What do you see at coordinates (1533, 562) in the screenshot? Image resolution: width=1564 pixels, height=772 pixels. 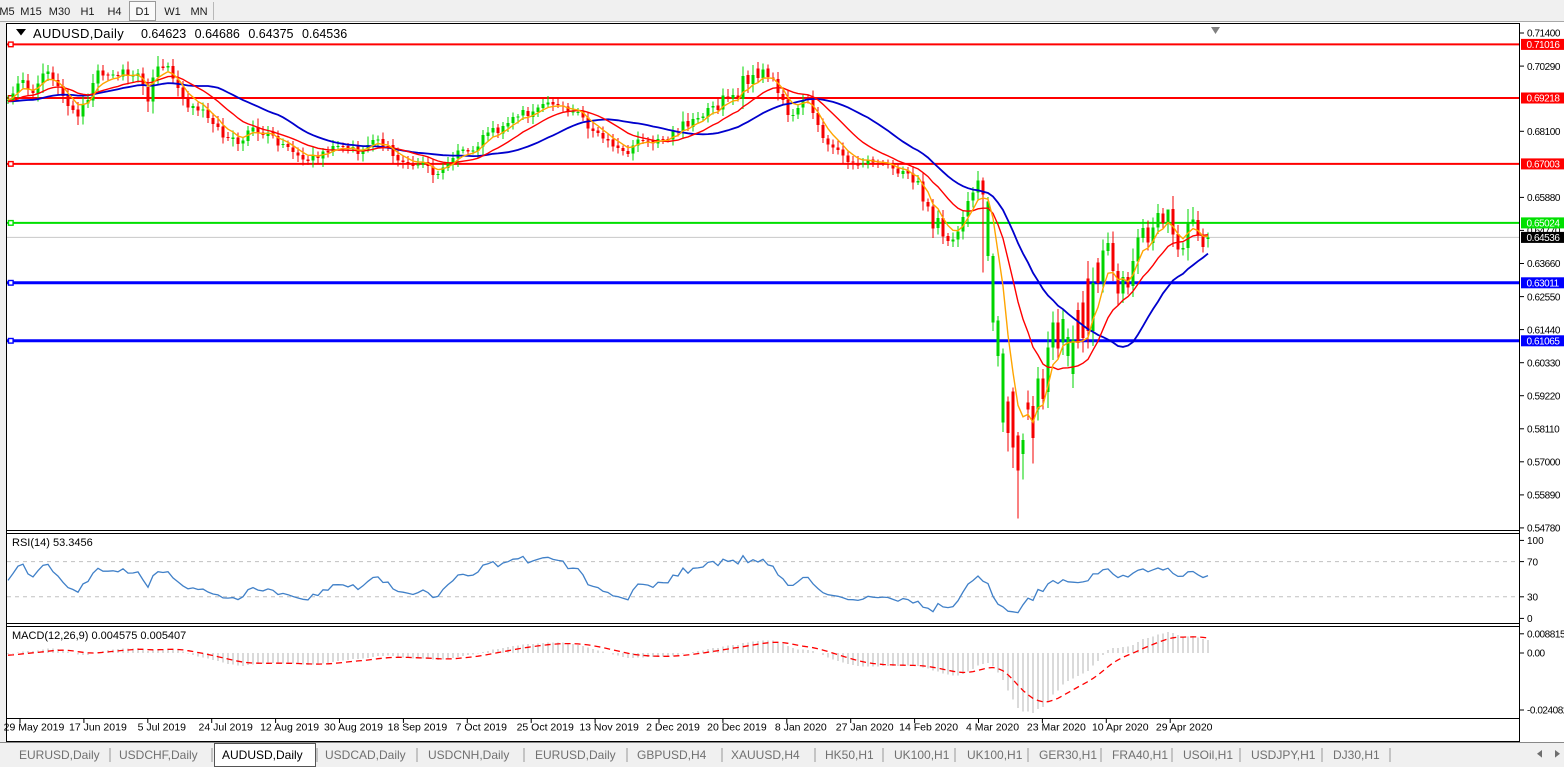 I see `svg-text: 70` at bounding box center [1533, 562].